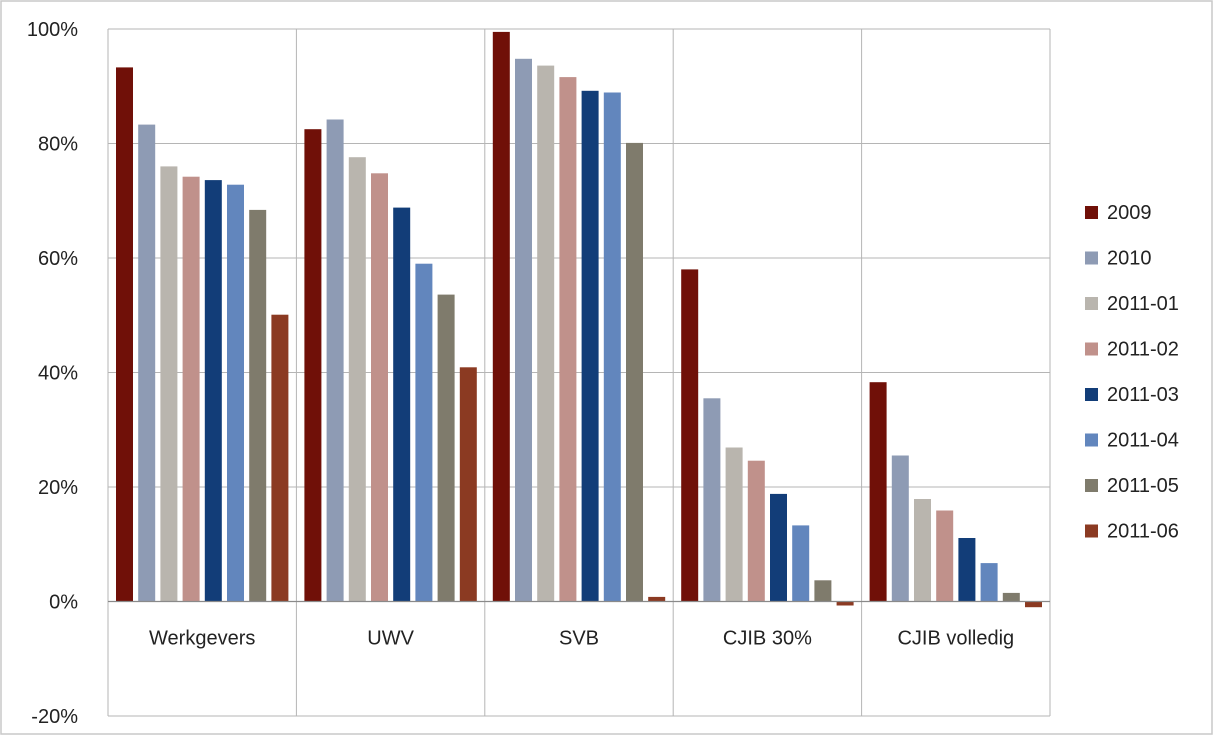 Image resolution: width=1213 pixels, height=740 pixels. What do you see at coordinates (579, 639) in the screenshot?
I see `category-label: SVB` at bounding box center [579, 639].